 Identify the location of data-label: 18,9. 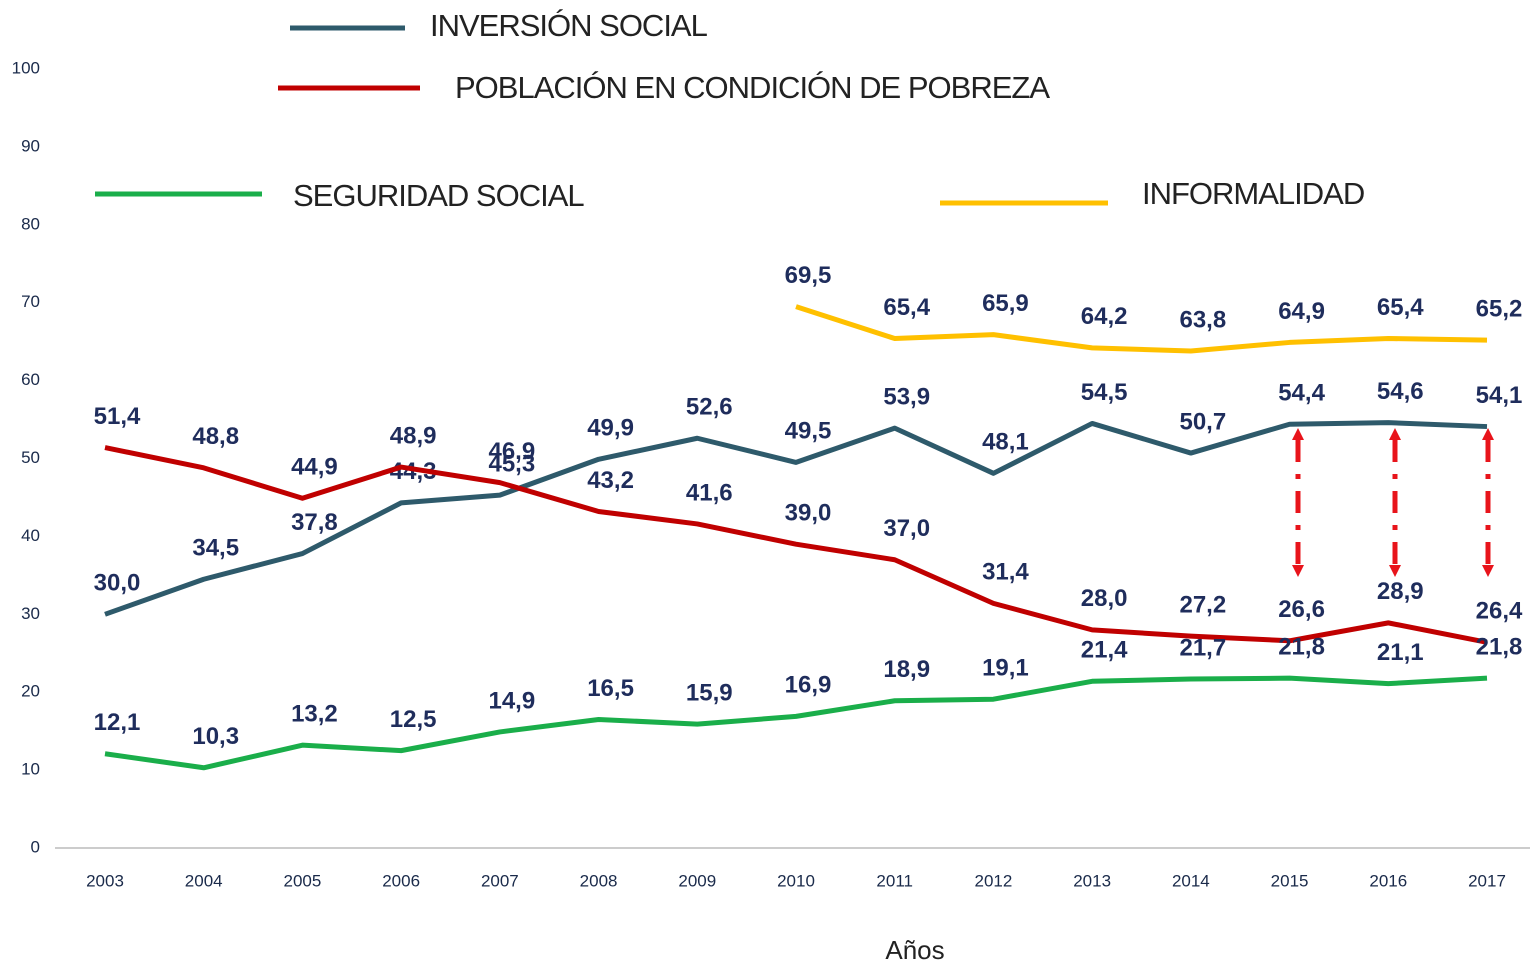
(906, 669).